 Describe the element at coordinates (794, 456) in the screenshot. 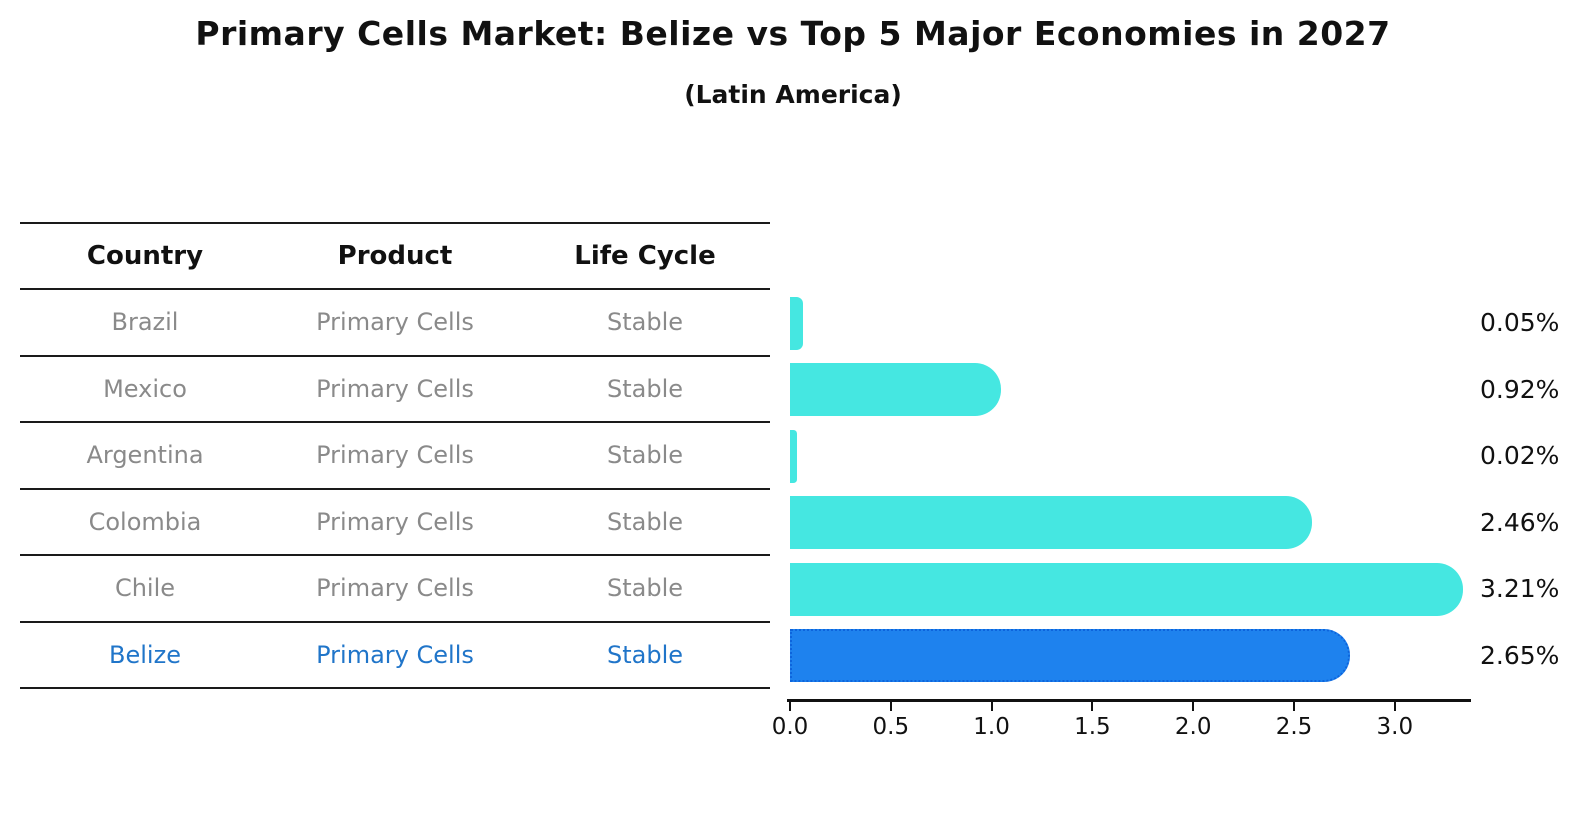

I see `bar-argentina` at that location.